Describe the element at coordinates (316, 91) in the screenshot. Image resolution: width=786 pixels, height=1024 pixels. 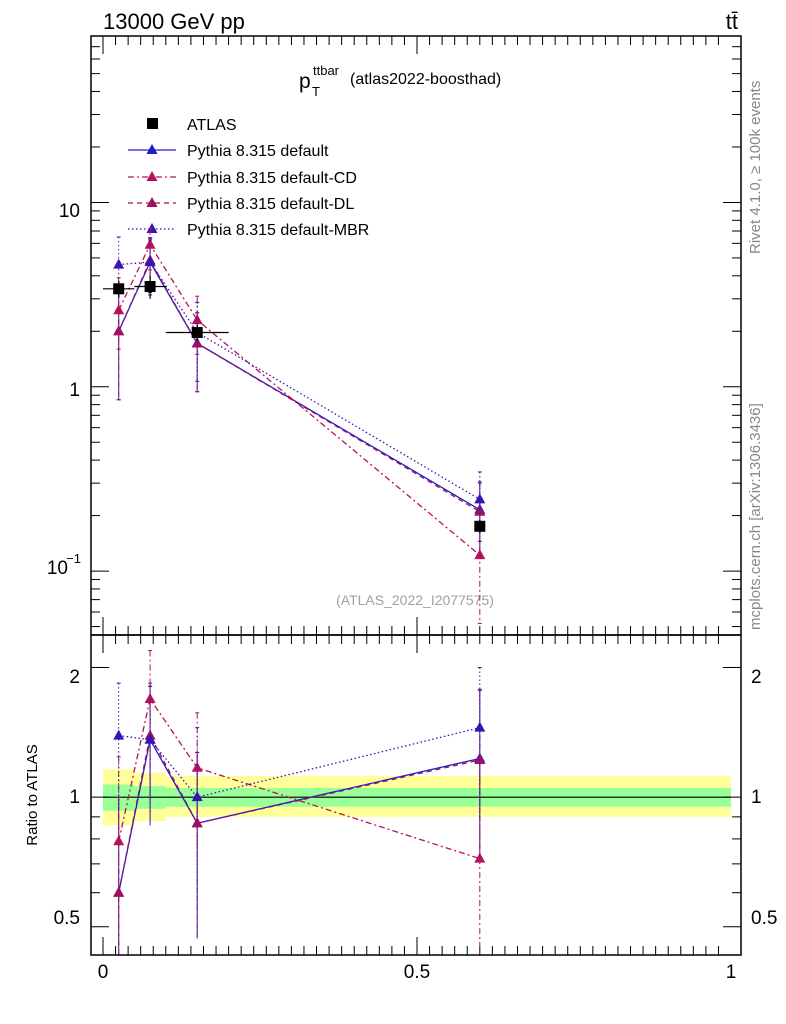
I see `title-subscript: T` at that location.